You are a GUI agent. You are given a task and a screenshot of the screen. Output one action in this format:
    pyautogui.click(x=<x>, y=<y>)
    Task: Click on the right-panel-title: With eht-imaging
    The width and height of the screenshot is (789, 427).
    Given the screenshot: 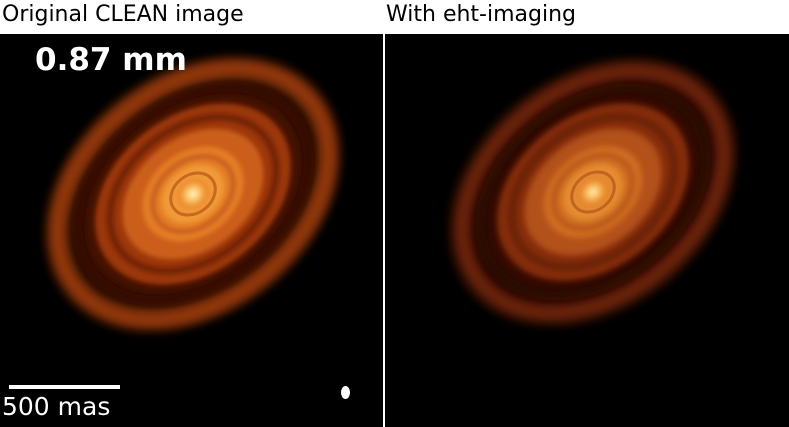 What is the action you would take?
    pyautogui.click(x=481, y=14)
    